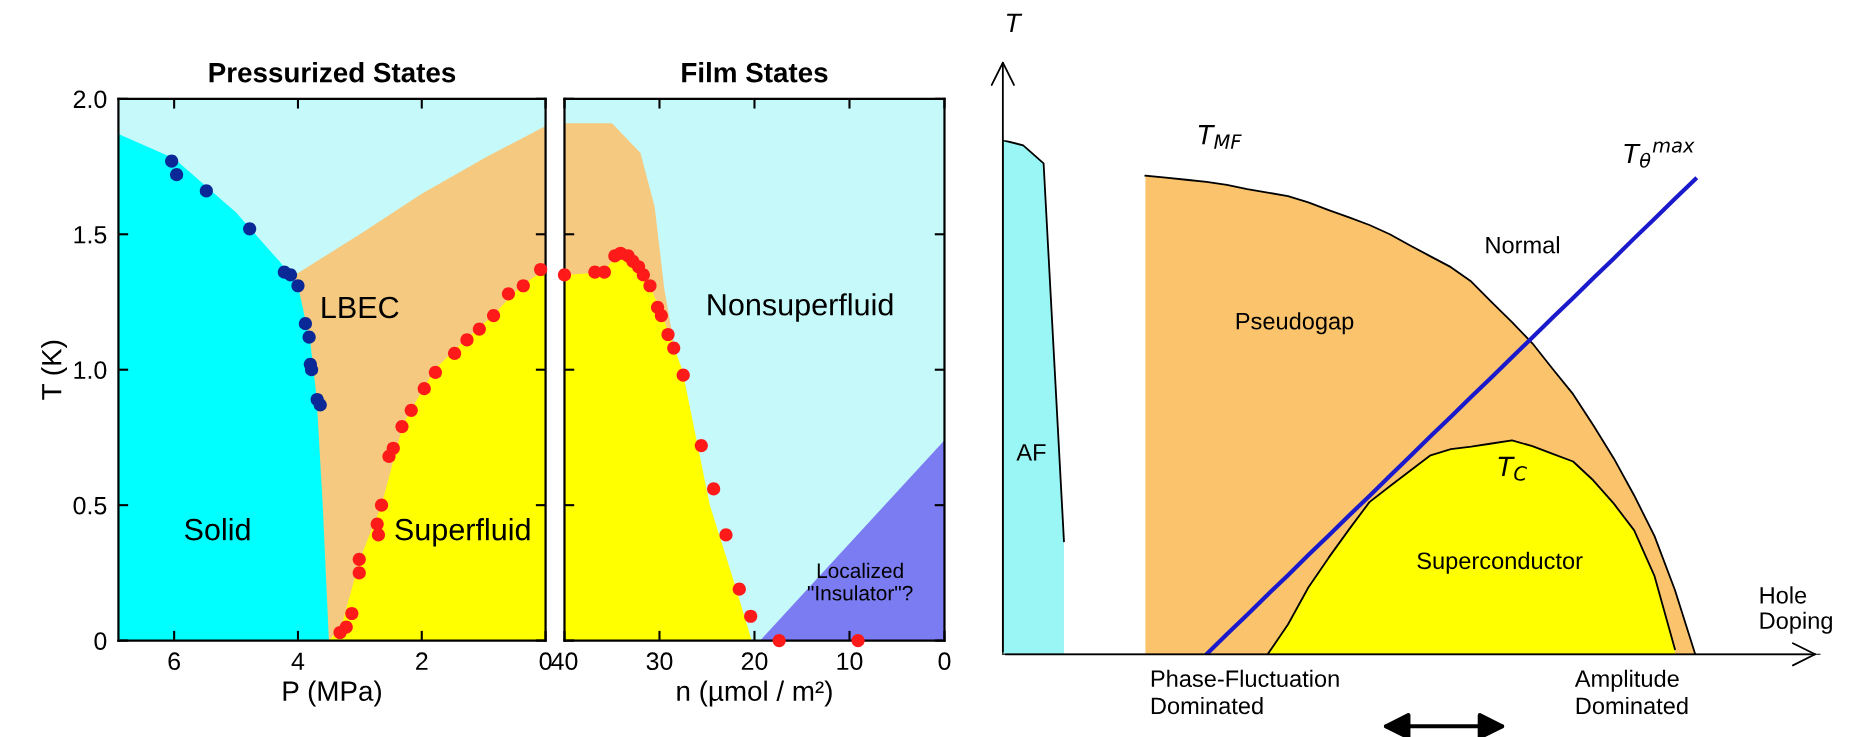 The image size is (1871, 737). What do you see at coordinates (1500, 562) in the screenshot?
I see `annotation: Superconductor` at bounding box center [1500, 562].